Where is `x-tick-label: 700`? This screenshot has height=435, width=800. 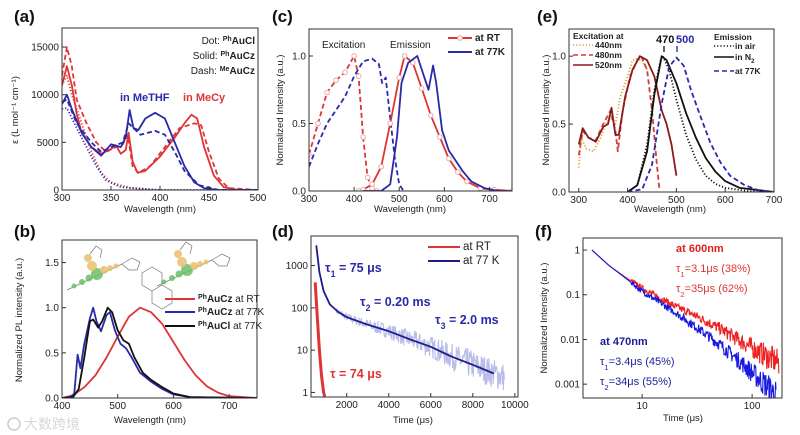
x-tick-label: 700 is located at coordinates (774, 200).